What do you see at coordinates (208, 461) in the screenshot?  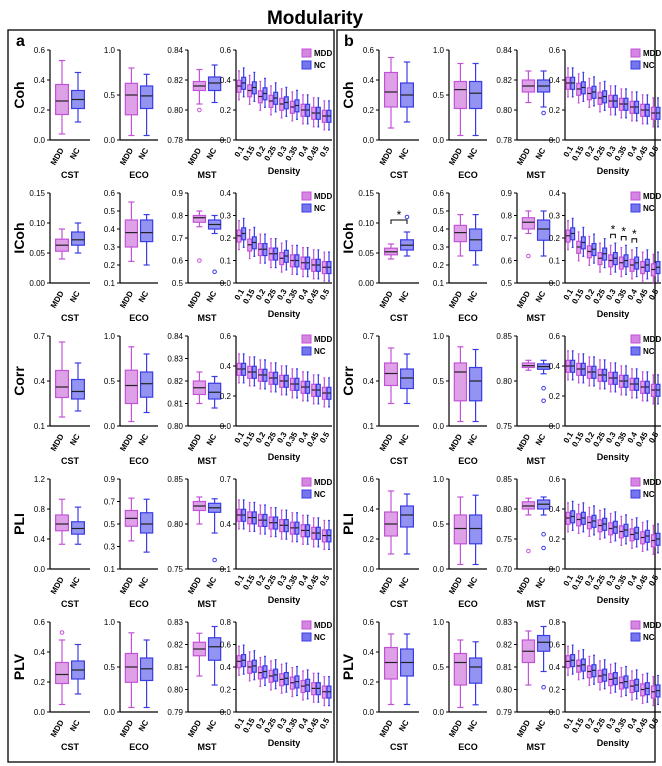 I see `panel-a-corr-mst-title: MST` at bounding box center [208, 461].